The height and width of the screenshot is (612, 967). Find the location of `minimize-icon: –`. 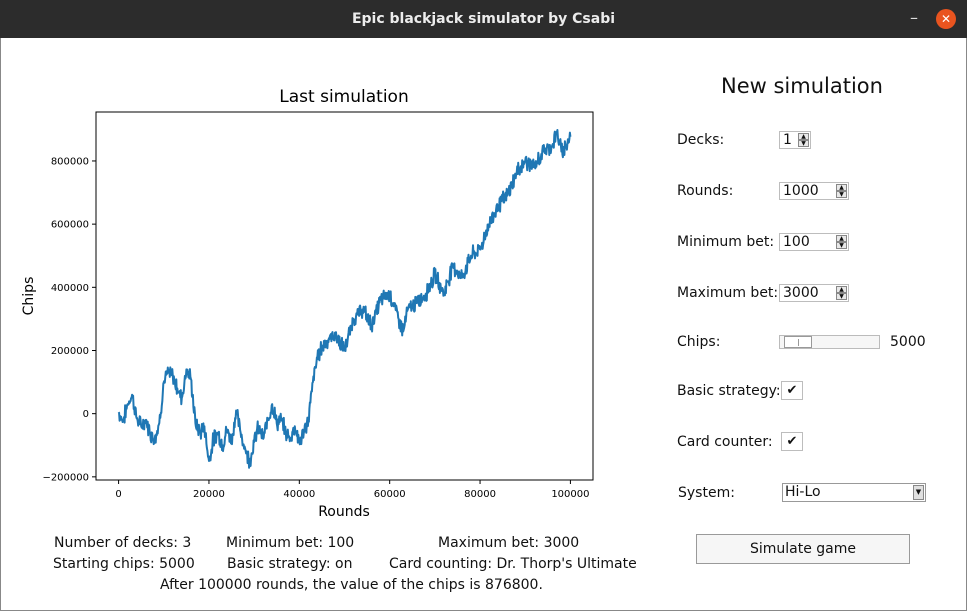

minimize-icon: – is located at coordinates (914, 17).